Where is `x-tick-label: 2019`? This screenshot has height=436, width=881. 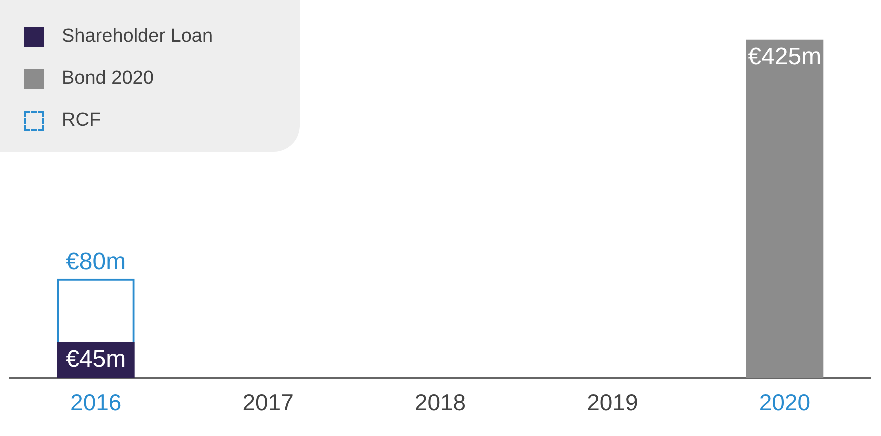
x-tick-label: 2019 is located at coordinates (612, 403).